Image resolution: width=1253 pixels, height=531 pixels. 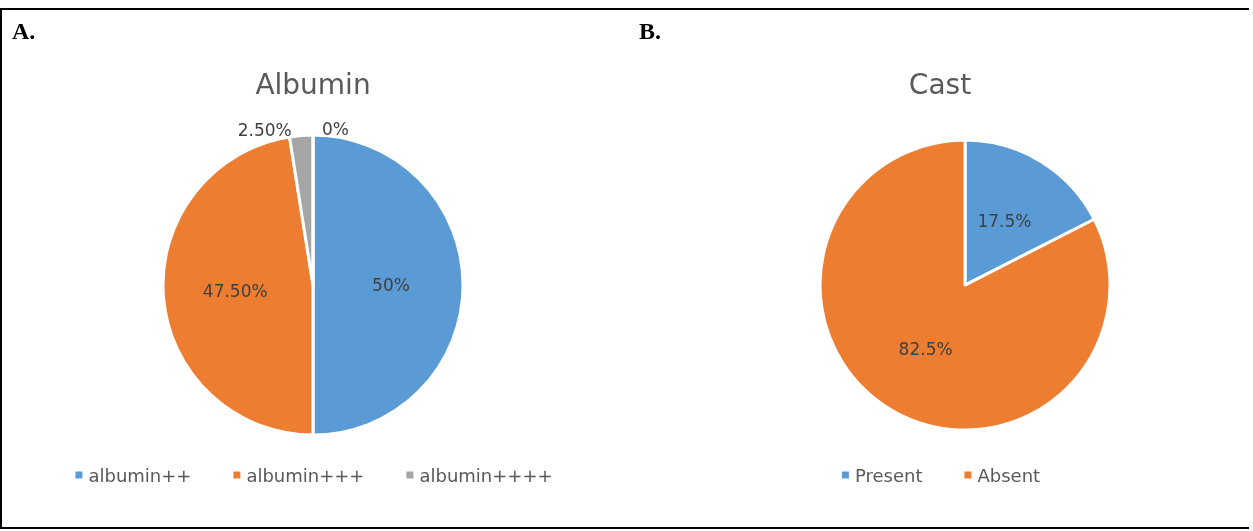 What do you see at coordinates (391, 285) in the screenshot?
I see `data-label: 50%` at bounding box center [391, 285].